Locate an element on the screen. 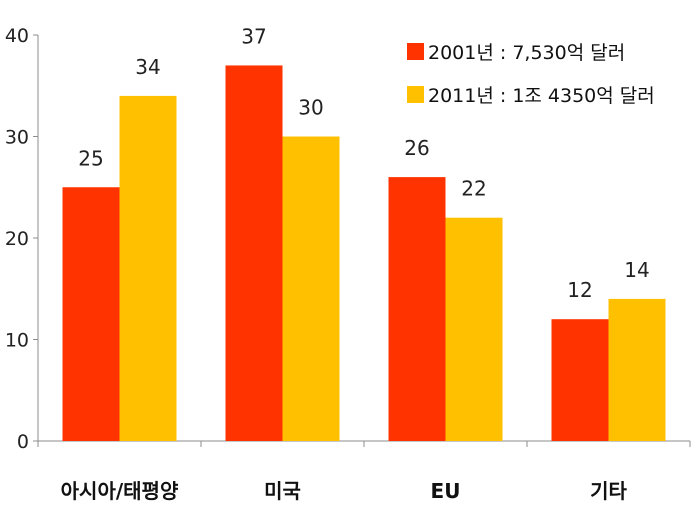 The width and height of the screenshot is (696, 508). y-tick-label: 40 is located at coordinates (17, 36).